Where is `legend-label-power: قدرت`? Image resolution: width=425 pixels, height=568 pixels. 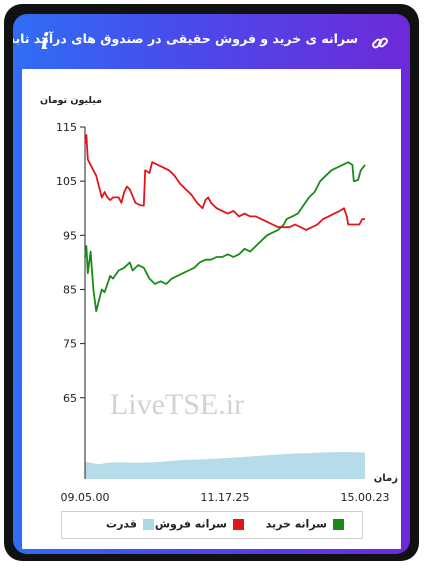 legend-label-power: قدرت is located at coordinates (121, 524).